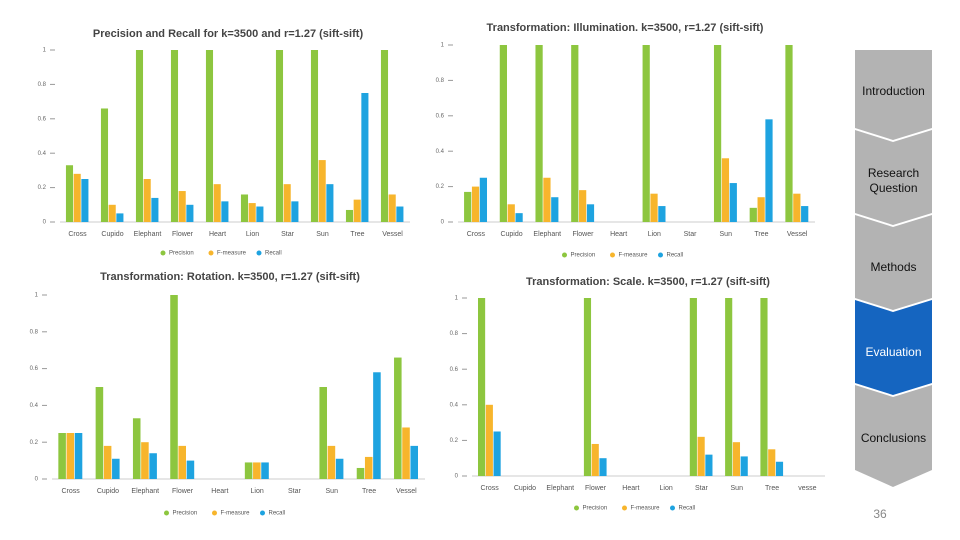 The height and width of the screenshot is (540, 960). What do you see at coordinates (893, 91) in the screenshot?
I see `nav-item: Introduction` at bounding box center [893, 91].